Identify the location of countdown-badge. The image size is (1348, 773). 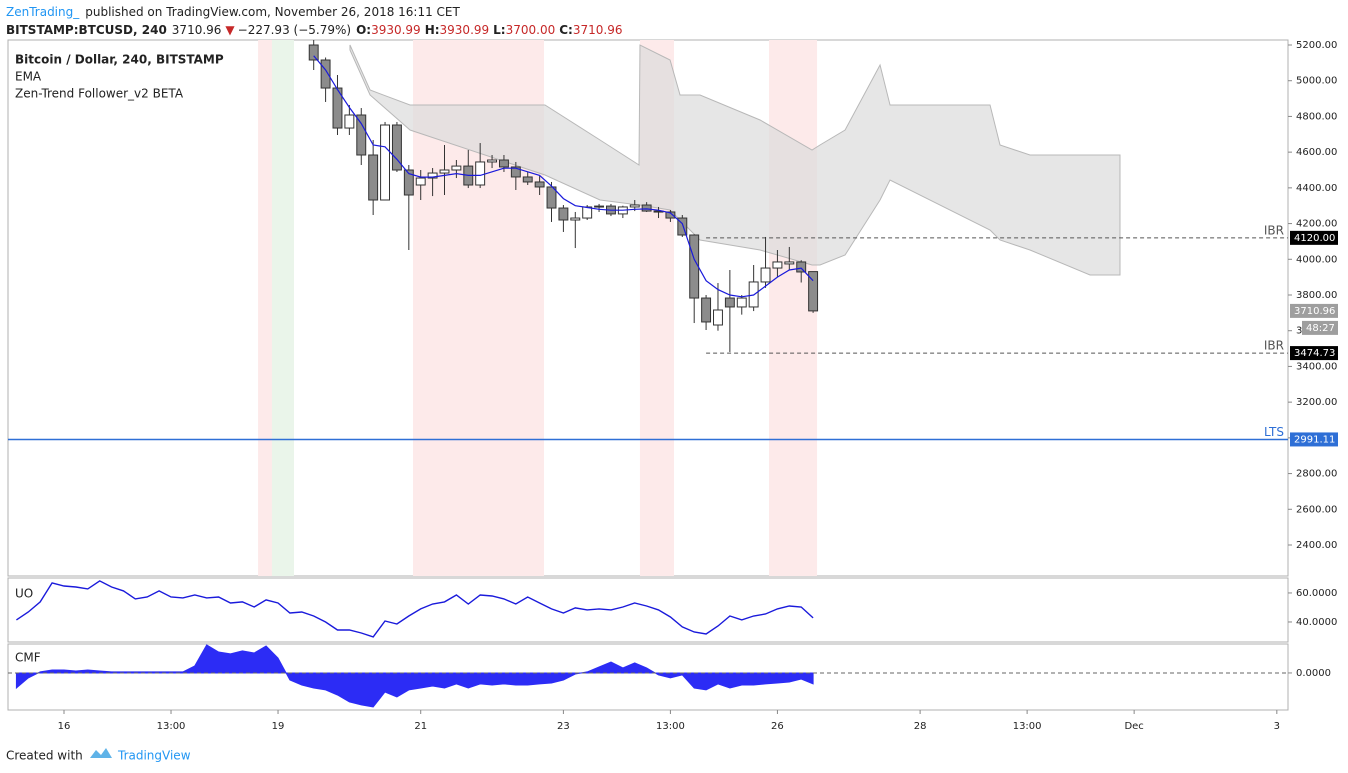
(1320, 327).